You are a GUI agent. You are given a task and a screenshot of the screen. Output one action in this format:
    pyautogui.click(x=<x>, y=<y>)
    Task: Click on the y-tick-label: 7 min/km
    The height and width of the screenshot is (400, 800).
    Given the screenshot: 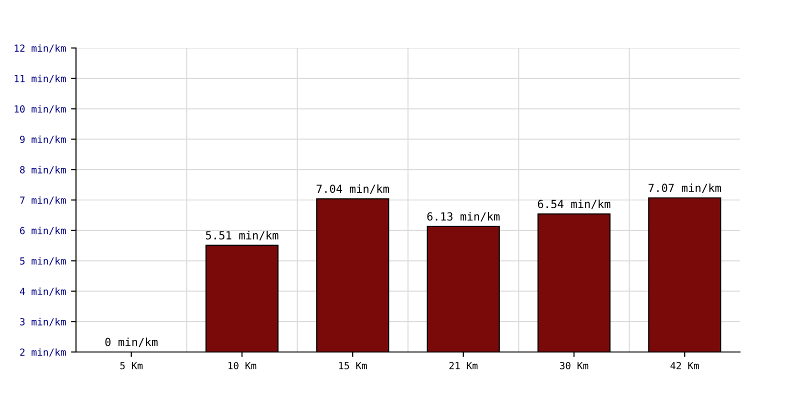 What is the action you would take?
    pyautogui.click(x=43, y=200)
    